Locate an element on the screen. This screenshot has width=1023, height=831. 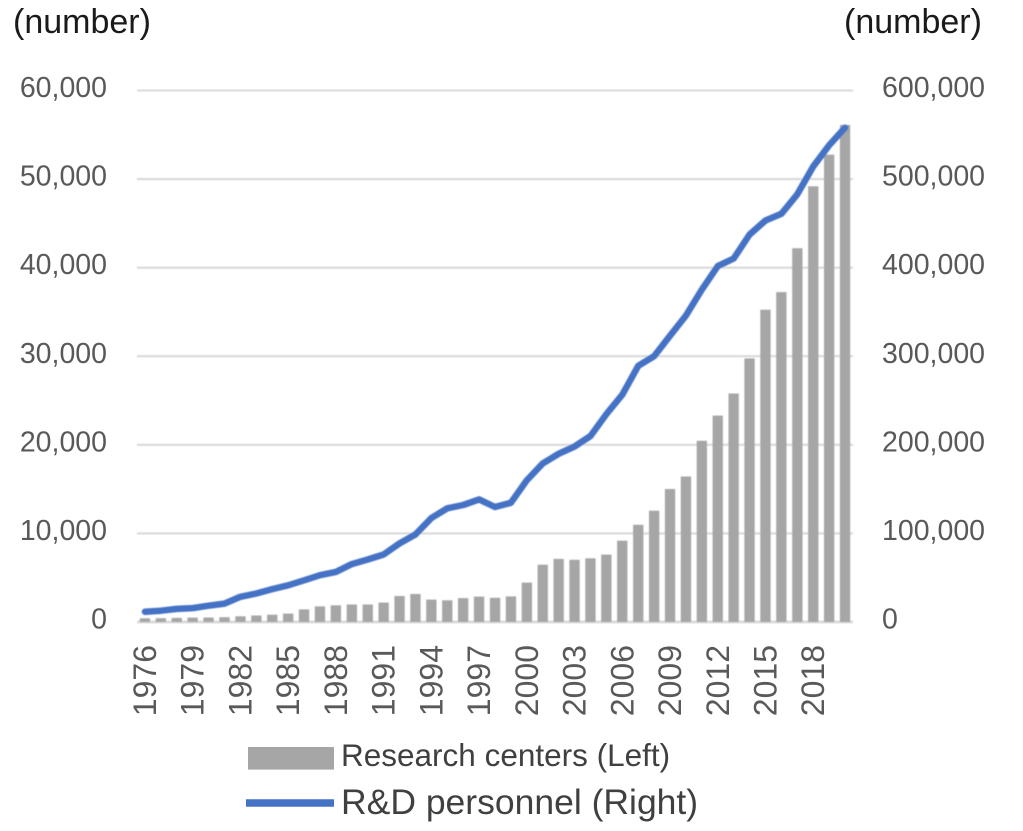
svg-text: 300,000 is located at coordinates (933, 354).